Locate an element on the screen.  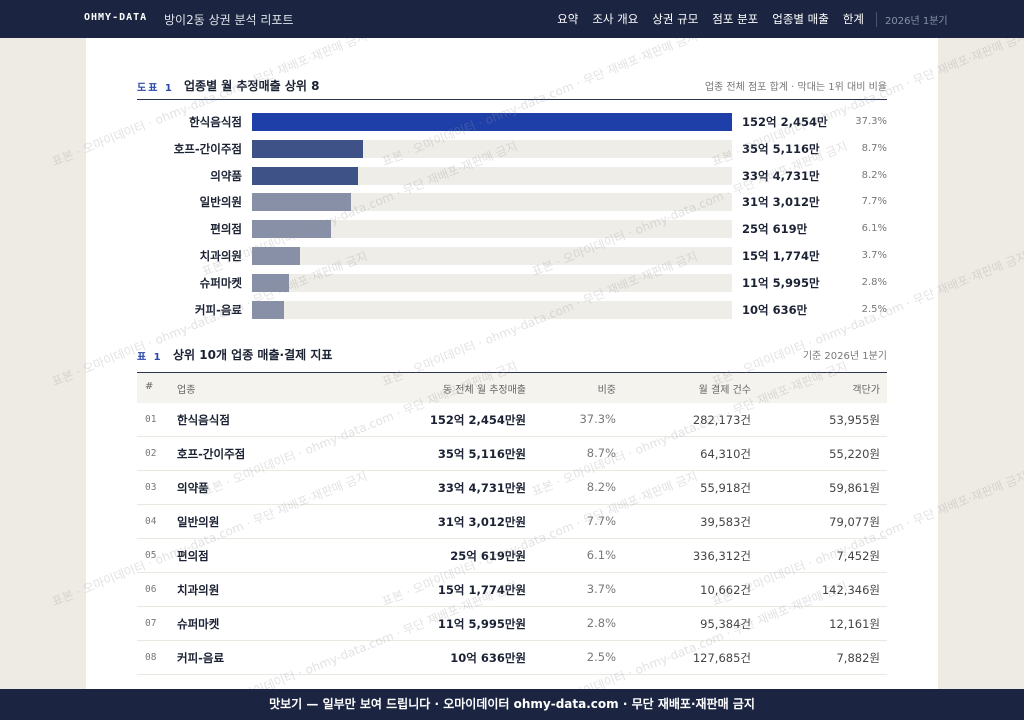
table-cell: 05 is located at coordinates (151, 555).